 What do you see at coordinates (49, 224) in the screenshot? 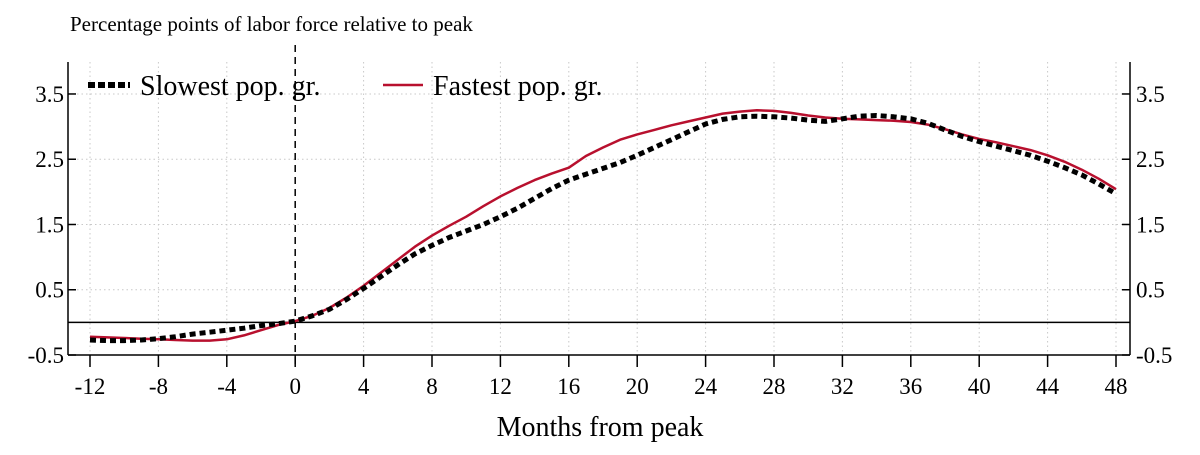
I see `y-tick-label-left: 1.5` at bounding box center [49, 224].